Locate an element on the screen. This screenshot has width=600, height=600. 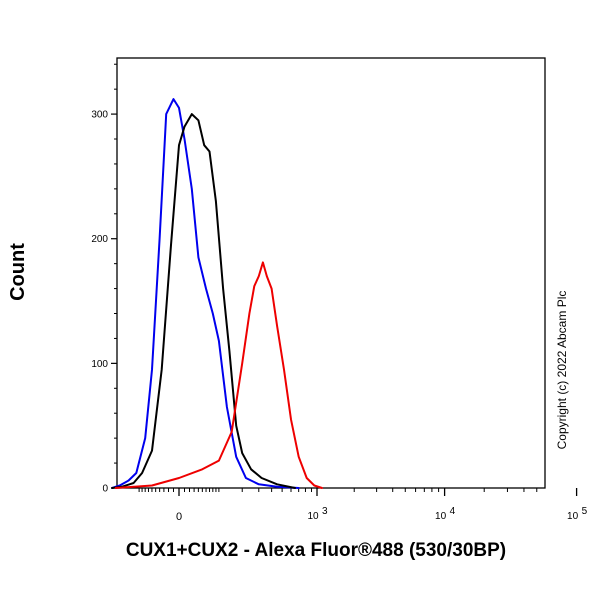
copyright-annotation: Copyright (c) 2022 Abcam Plc is located at coordinates (562, 370).